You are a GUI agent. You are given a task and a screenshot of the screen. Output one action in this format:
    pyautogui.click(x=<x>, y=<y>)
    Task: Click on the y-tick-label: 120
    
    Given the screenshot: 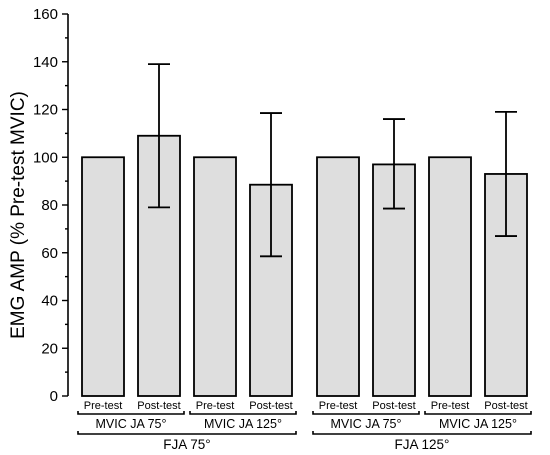 What is the action you would take?
    pyautogui.click(x=45, y=110)
    